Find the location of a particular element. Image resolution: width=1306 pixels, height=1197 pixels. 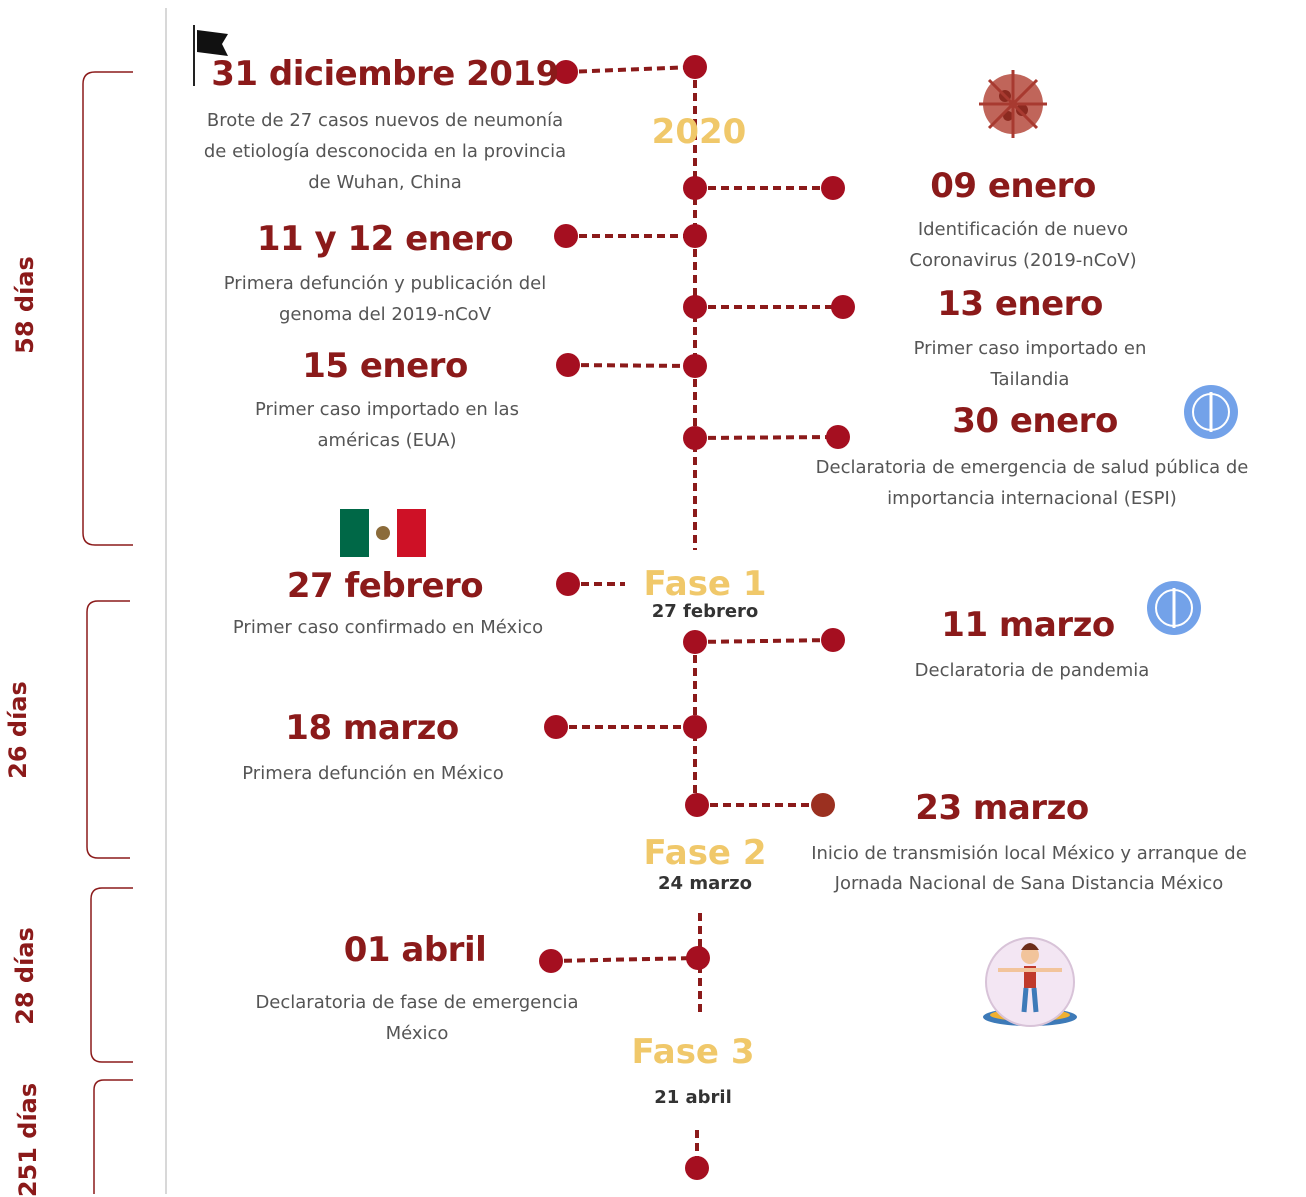

event-date: 11 marzo is located at coordinates (1028, 625).